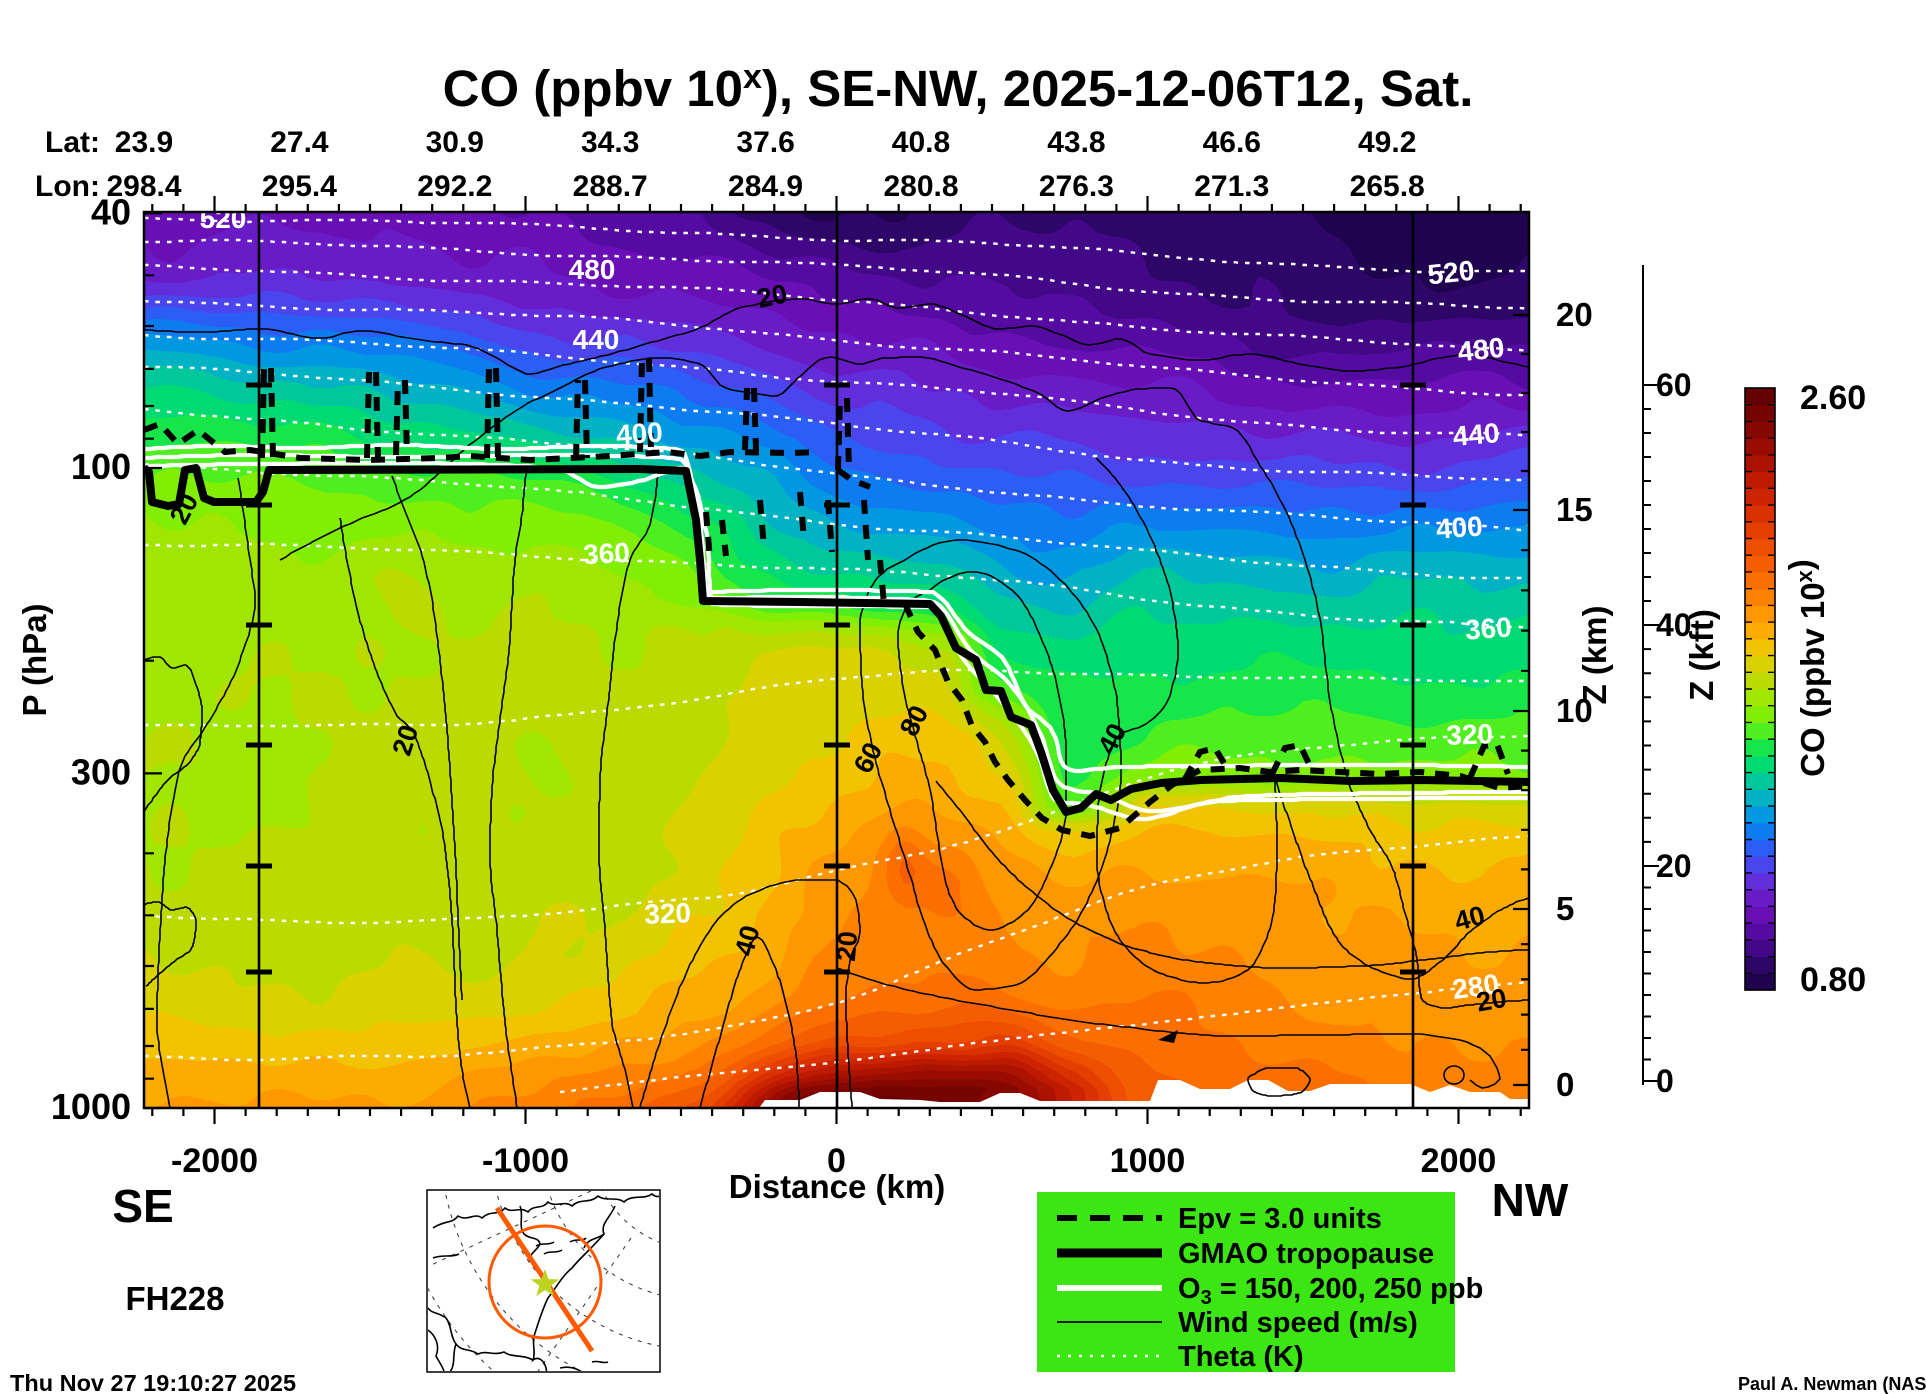 Image resolution: width=1926 pixels, height=1394 pixels. Describe the element at coordinates (921, 142) in the screenshot. I see `svg-text: 40.8` at that location.